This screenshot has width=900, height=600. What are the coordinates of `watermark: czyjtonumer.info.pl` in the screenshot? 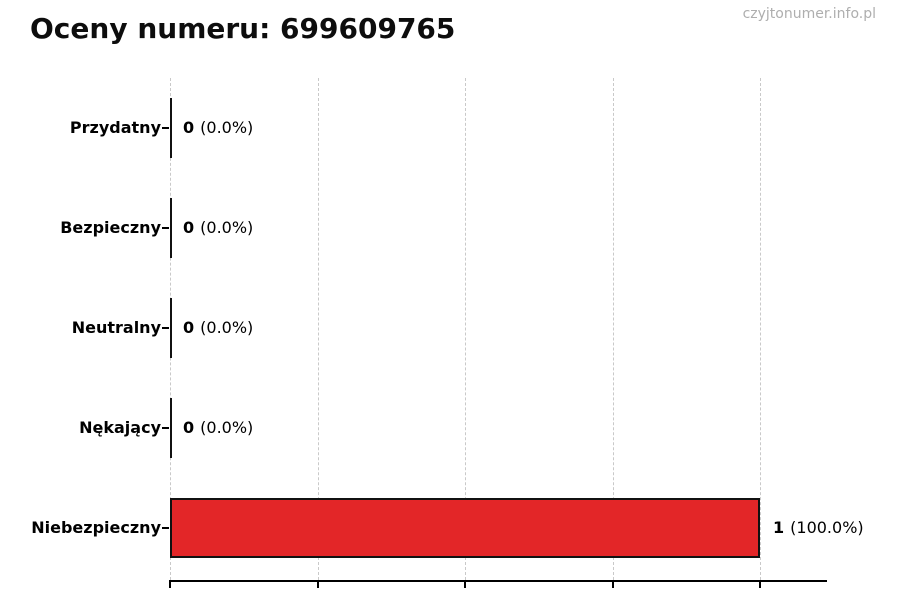 It's located at (809, 14).